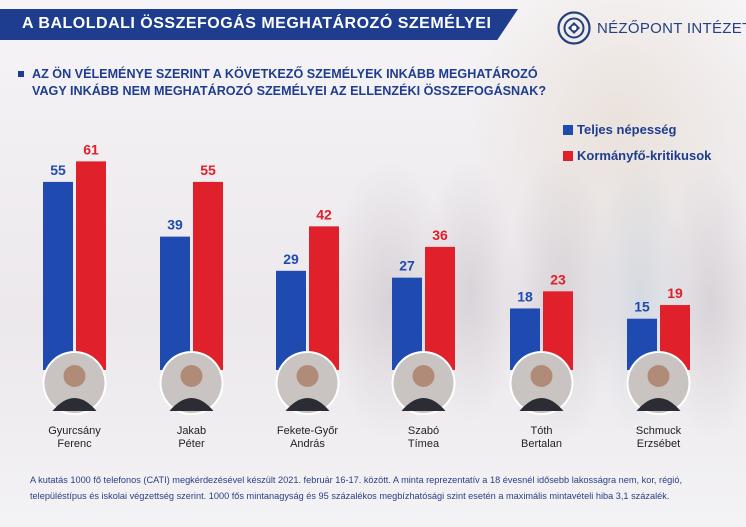 The width and height of the screenshot is (746, 527). I want to click on person-name-line: Ferenc, so click(74, 444).